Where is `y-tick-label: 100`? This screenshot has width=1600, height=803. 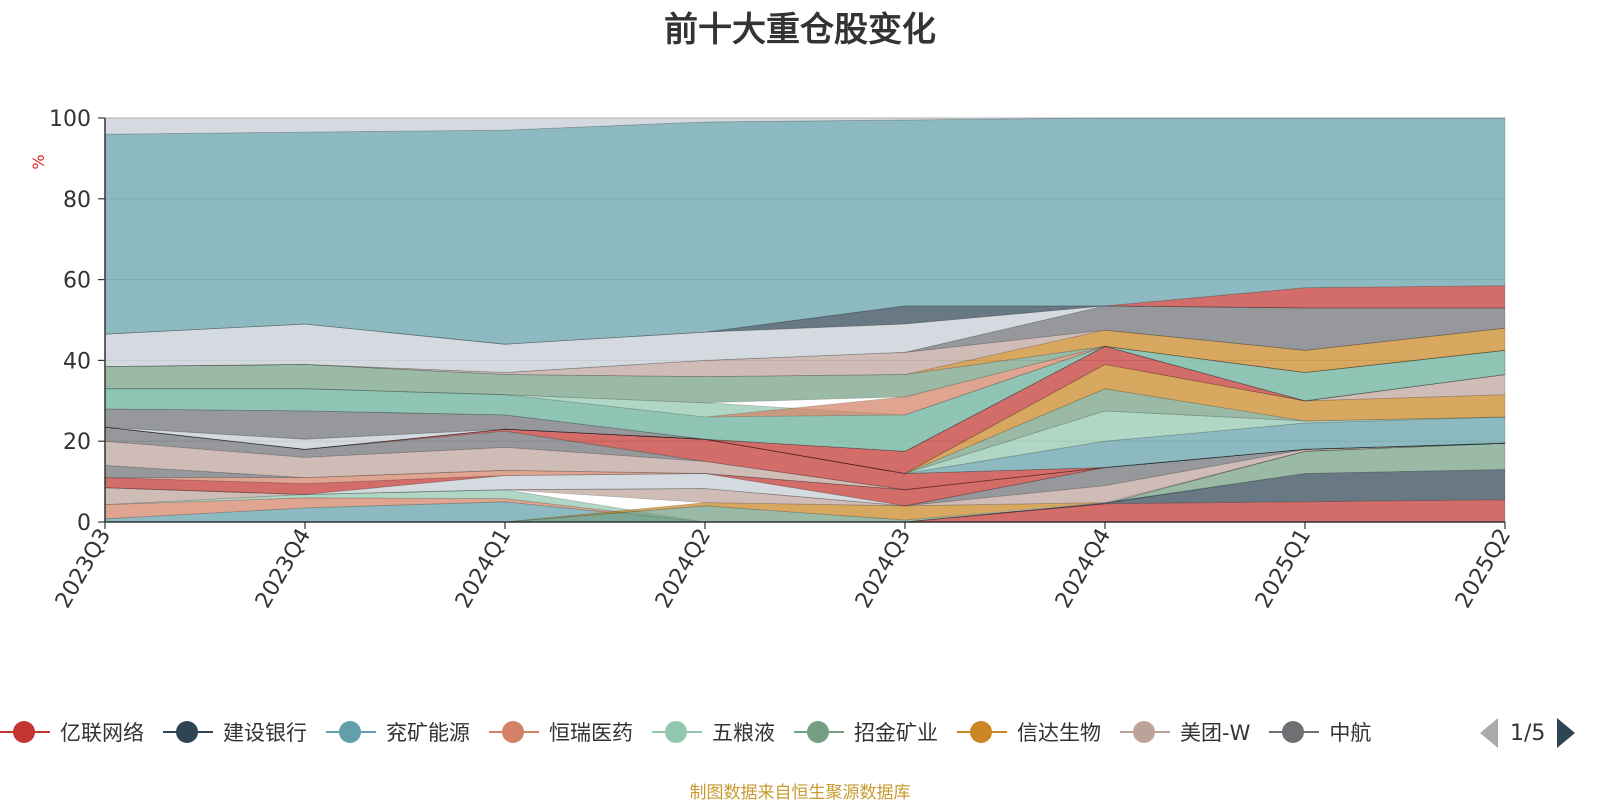 y-tick-label: 100 is located at coordinates (70, 119).